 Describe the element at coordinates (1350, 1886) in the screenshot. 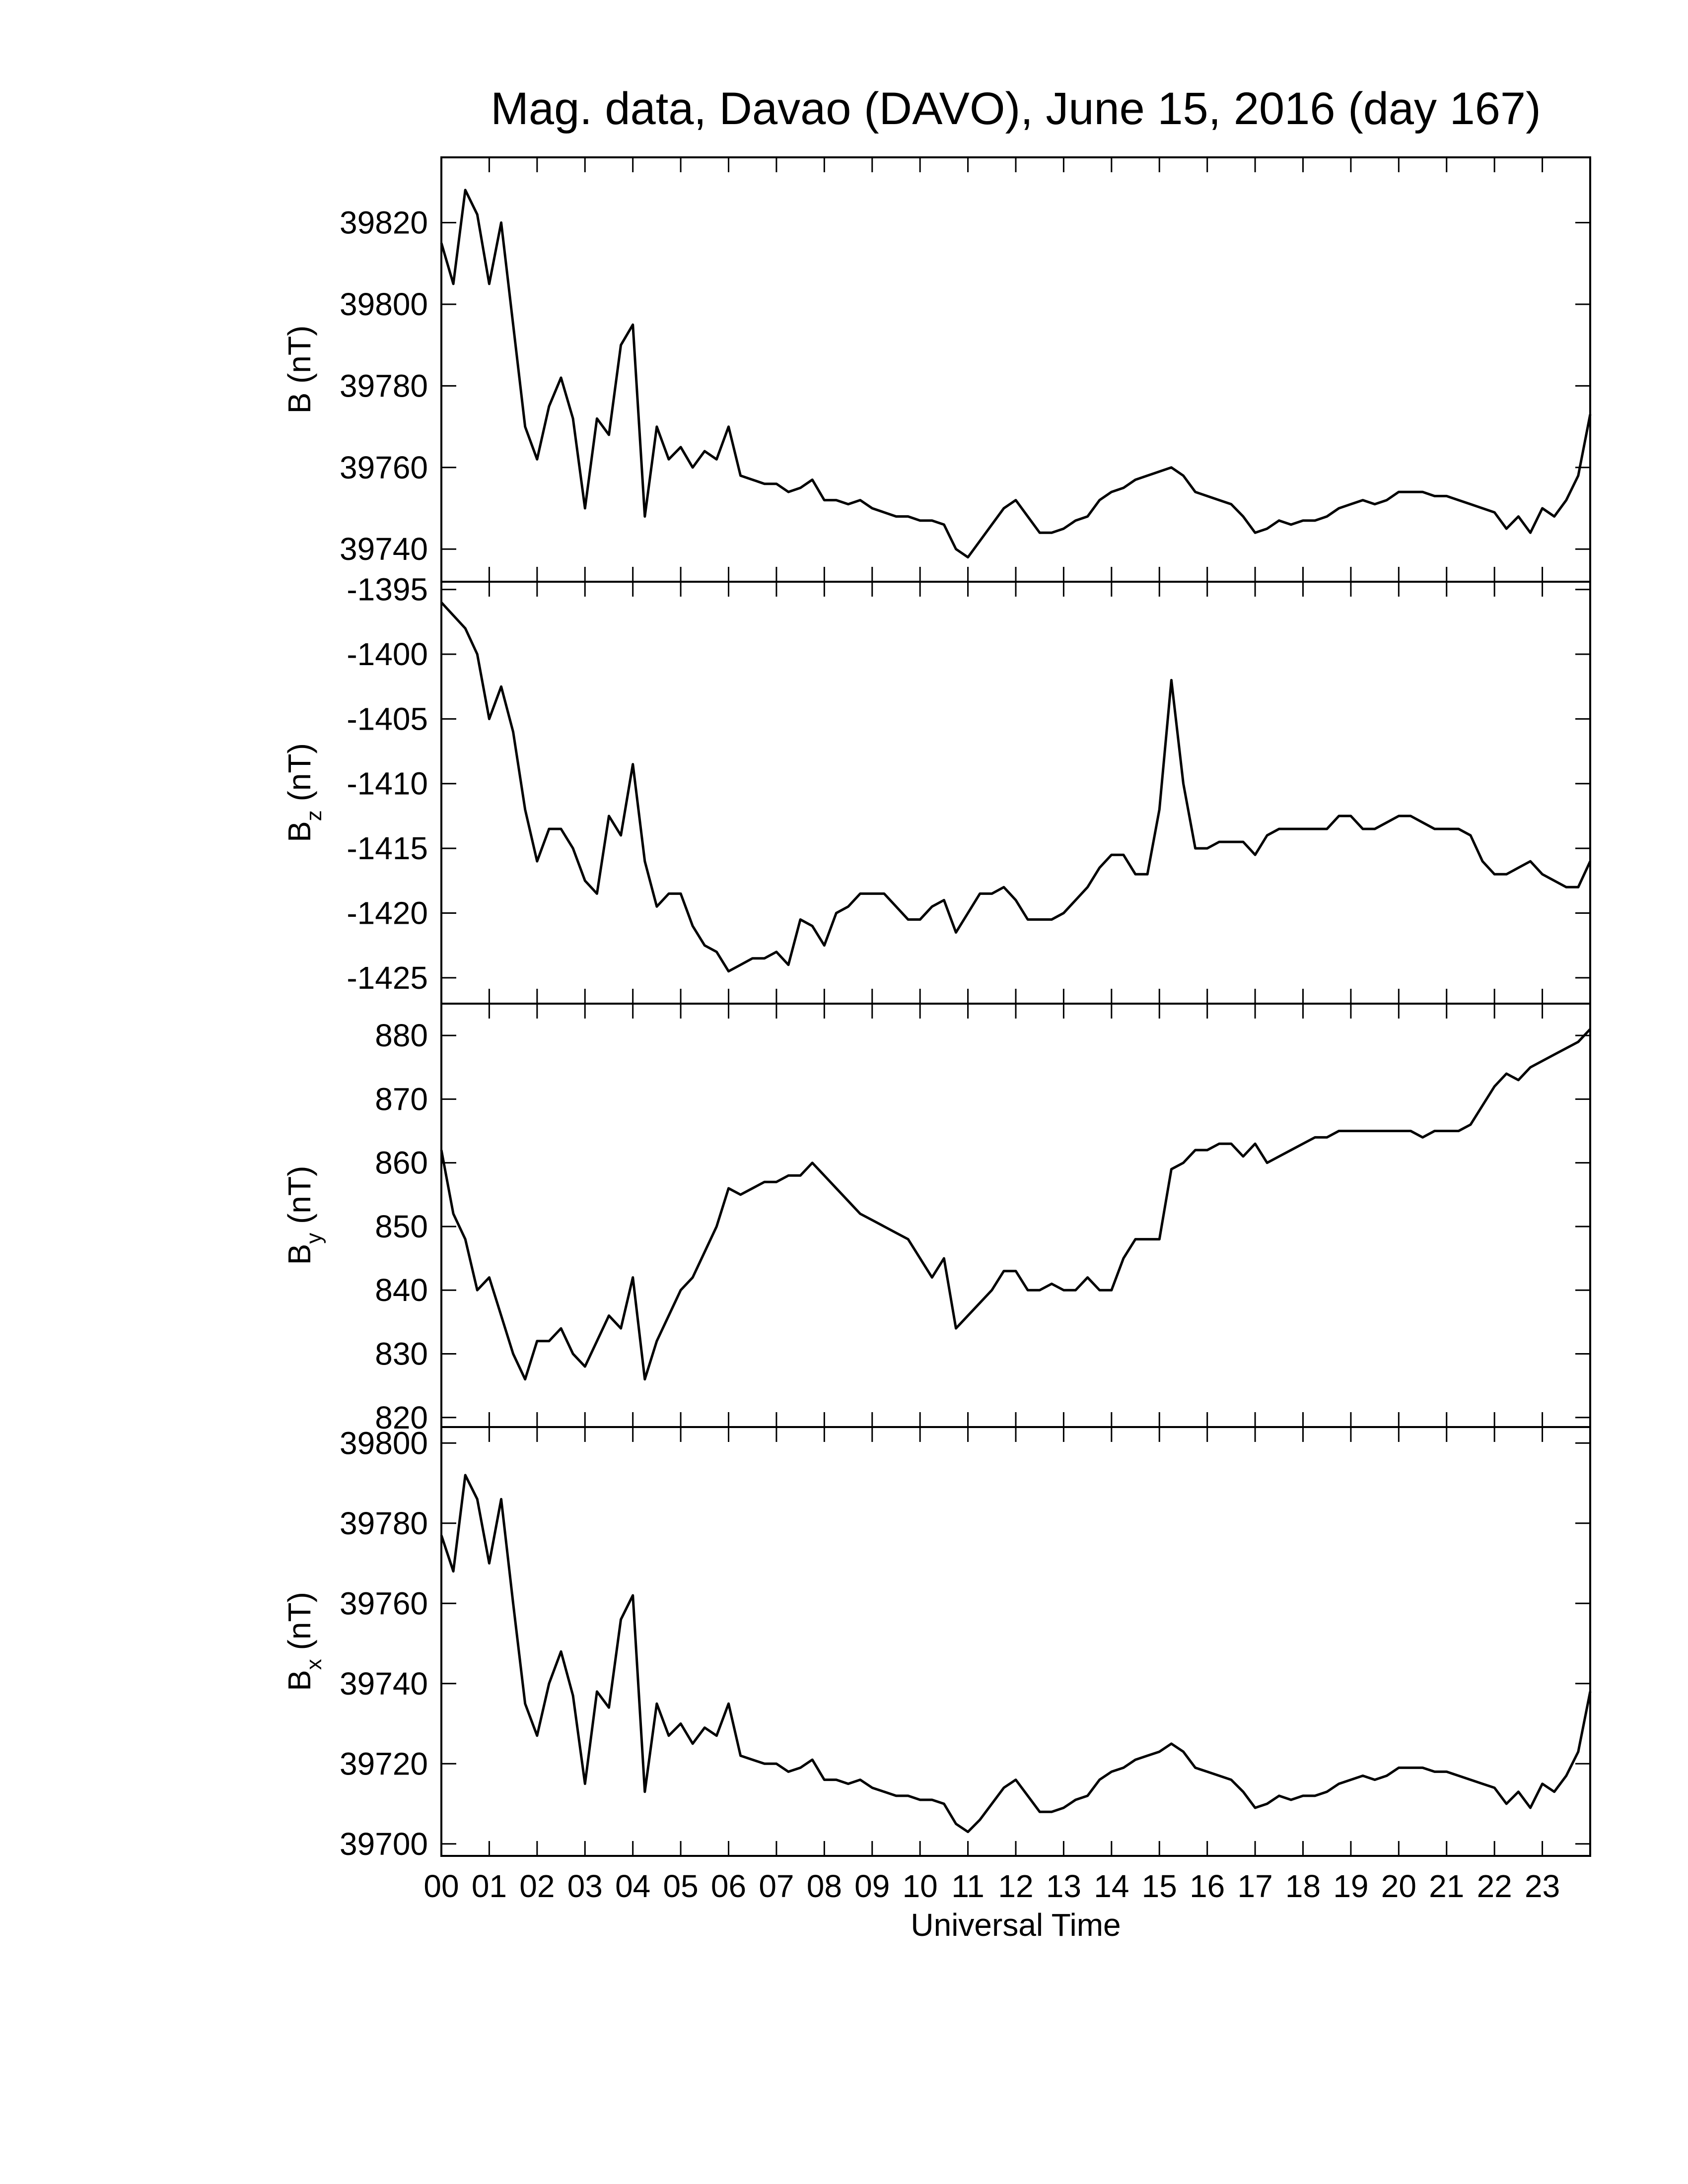

I see `x-tick-label: 19` at that location.